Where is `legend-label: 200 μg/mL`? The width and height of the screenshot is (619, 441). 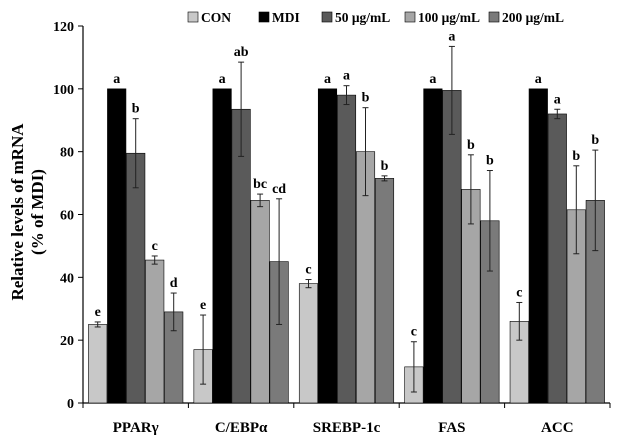 legend-label: 200 μg/mL is located at coordinates (533, 17).